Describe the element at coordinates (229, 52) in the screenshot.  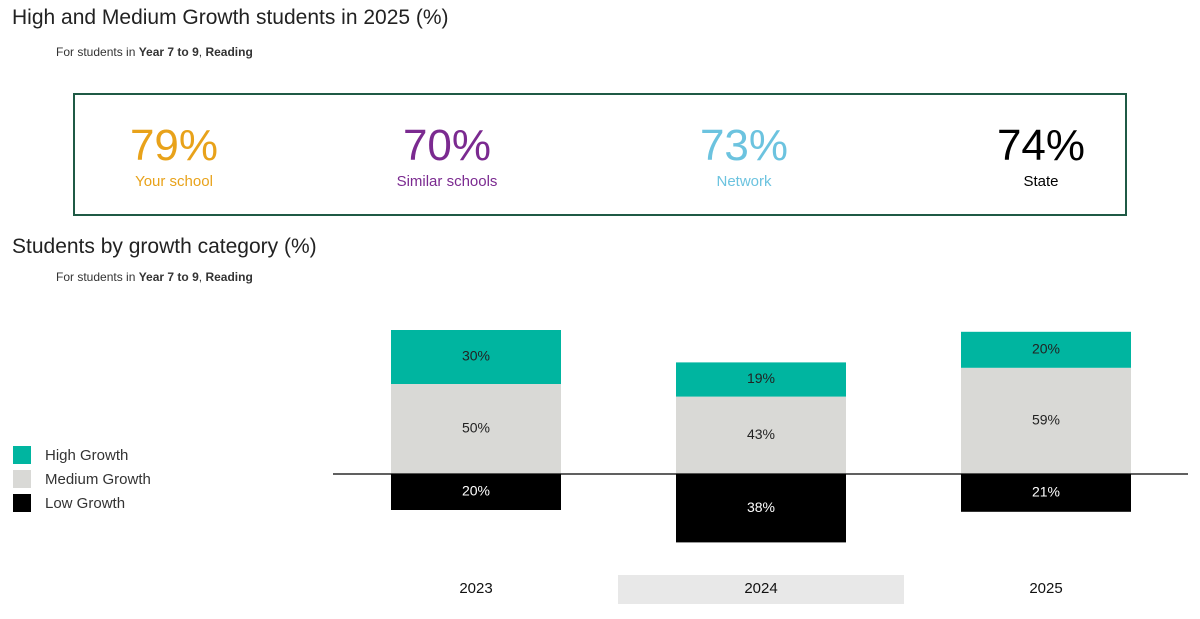
I see `subtitle-subject: Reading` at that location.